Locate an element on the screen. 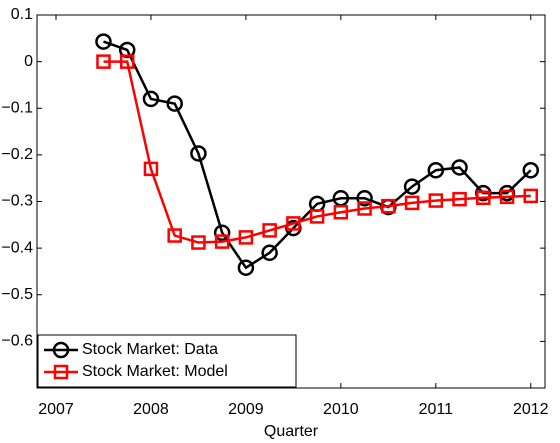 The height and width of the screenshot is (443, 560). y-tick-label: −0.1 is located at coordinates (17, 107).